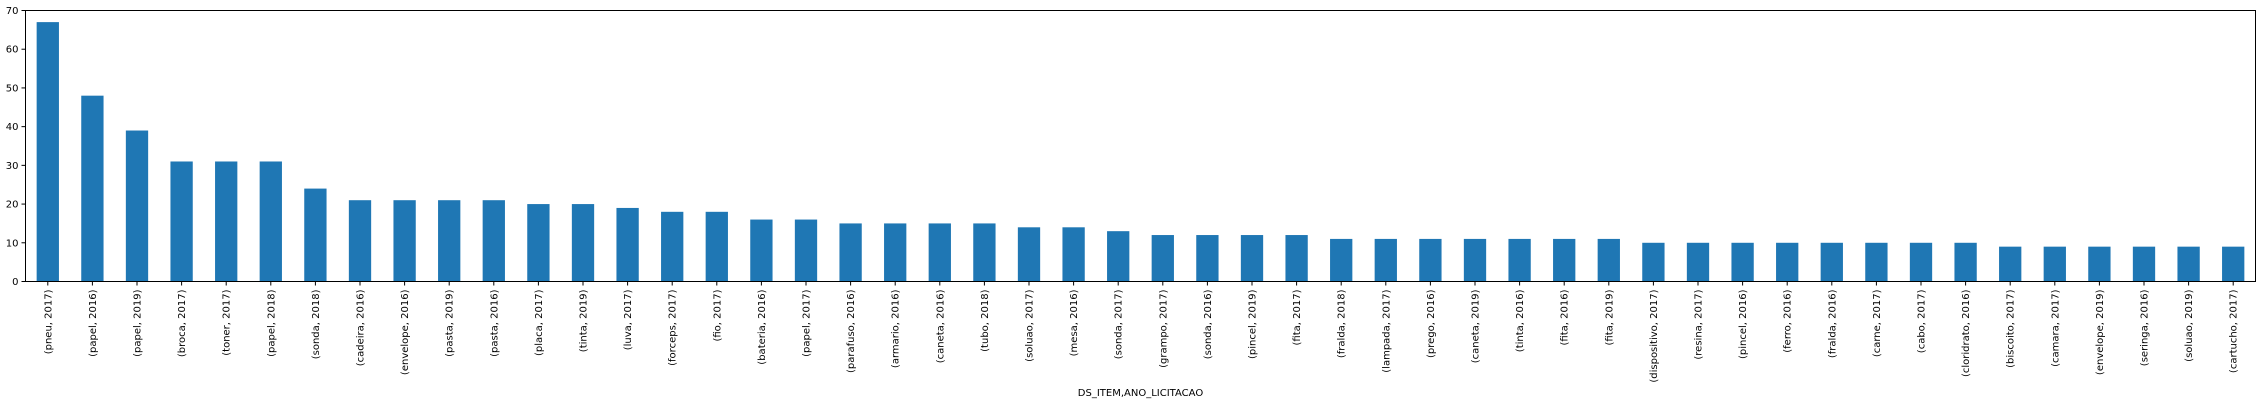 The width and height of the screenshot is (2266, 403). What do you see at coordinates (896, 328) in the screenshot?
I see `x-tick-label: (armario, 2016)` at bounding box center [896, 328].